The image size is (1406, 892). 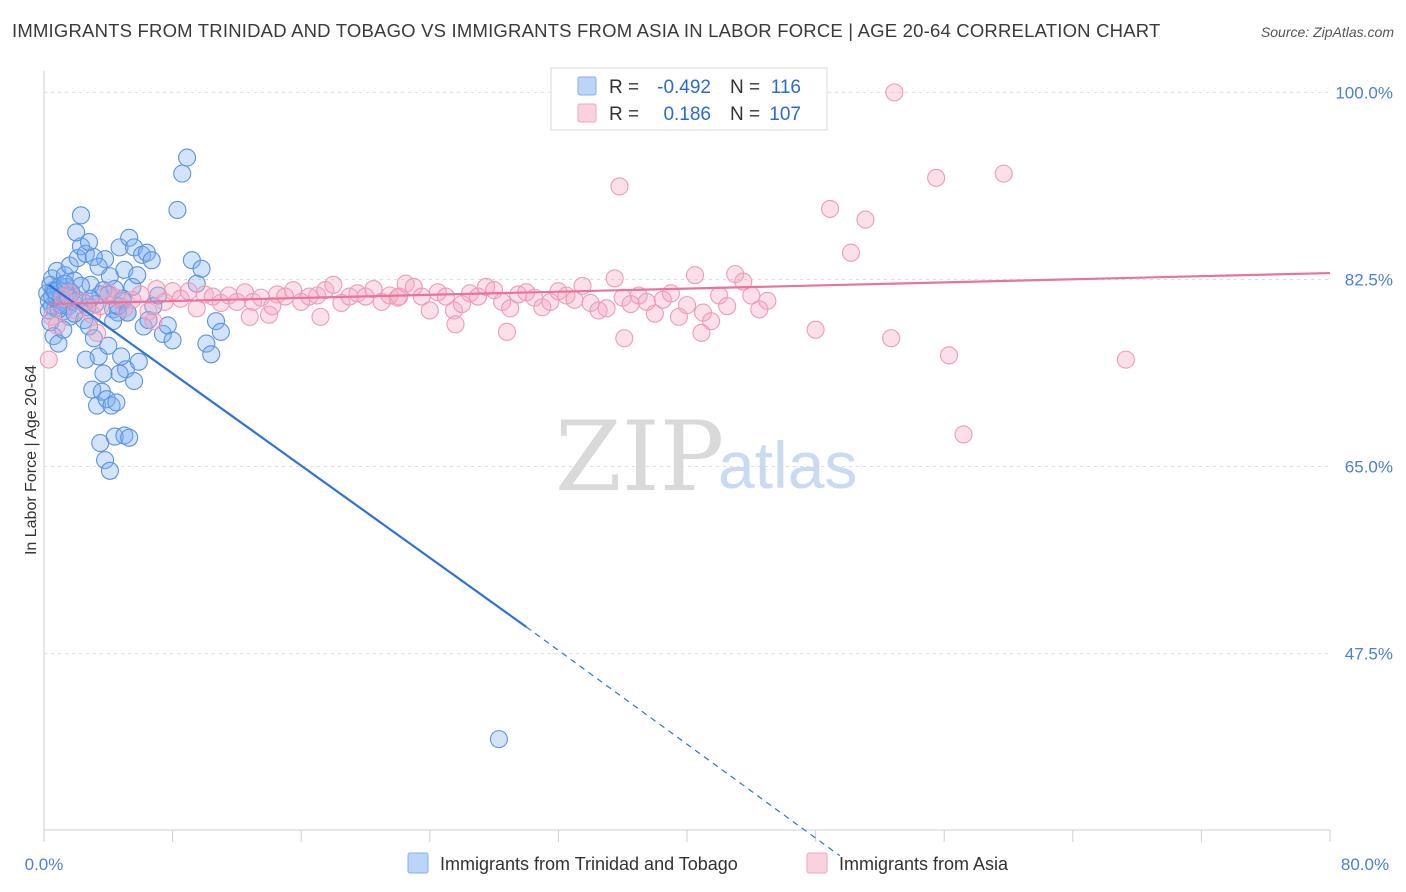 I want to click on legend-r-value-blue: -0.492, so click(x=684, y=87).